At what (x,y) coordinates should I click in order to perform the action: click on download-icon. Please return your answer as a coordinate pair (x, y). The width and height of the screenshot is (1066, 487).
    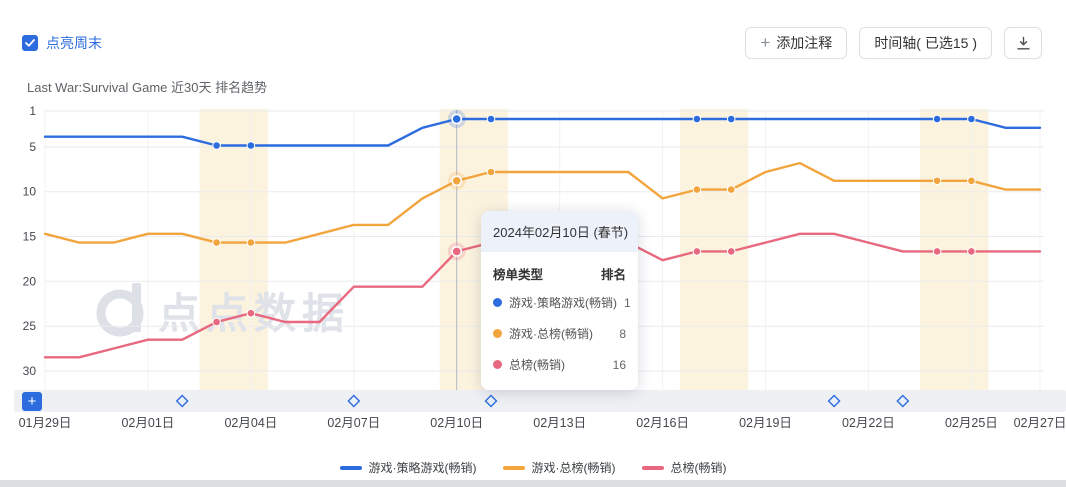
    Looking at the image, I should click on (1023, 42).